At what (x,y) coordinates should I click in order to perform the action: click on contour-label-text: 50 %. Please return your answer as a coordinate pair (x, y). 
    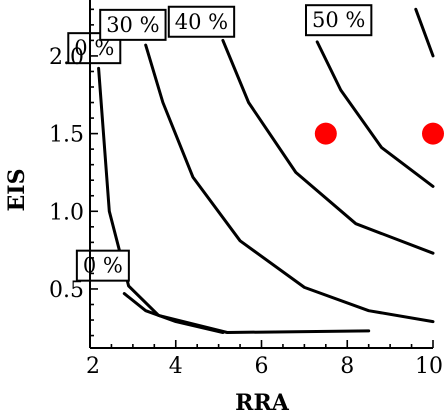
    Looking at the image, I should click on (338, 20).